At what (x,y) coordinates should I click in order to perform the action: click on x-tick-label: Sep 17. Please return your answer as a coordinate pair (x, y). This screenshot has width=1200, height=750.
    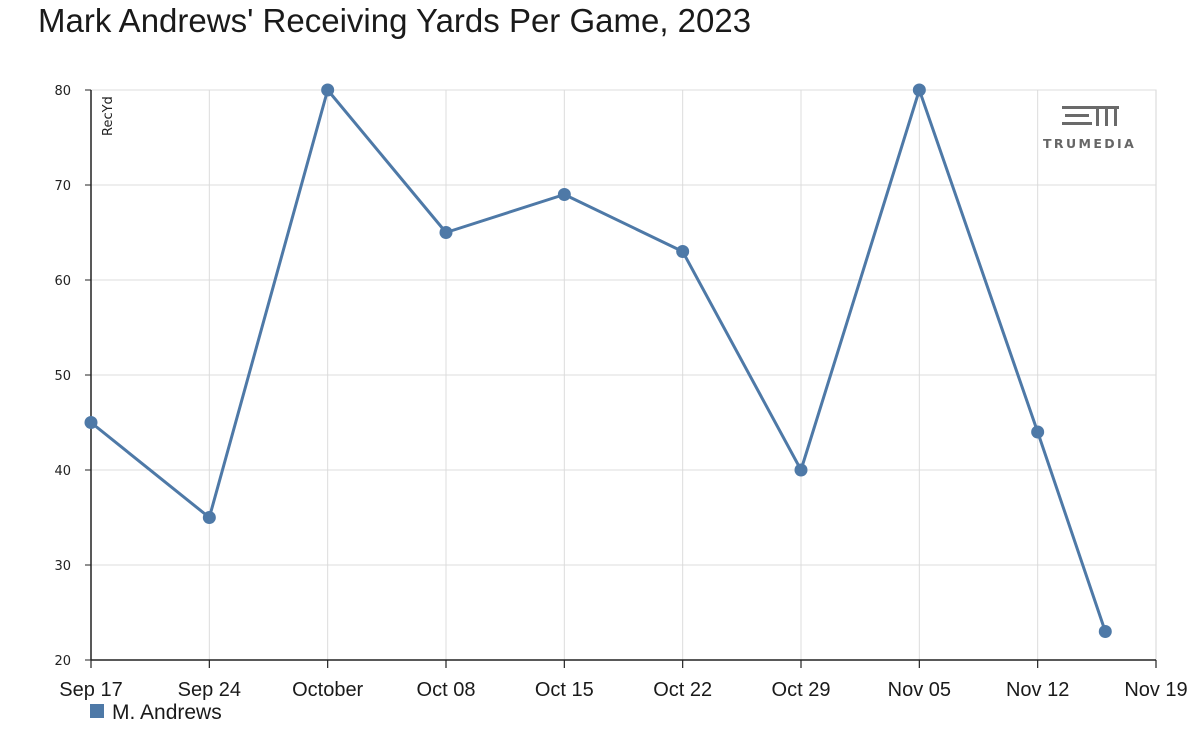
    Looking at the image, I should click on (90, 690).